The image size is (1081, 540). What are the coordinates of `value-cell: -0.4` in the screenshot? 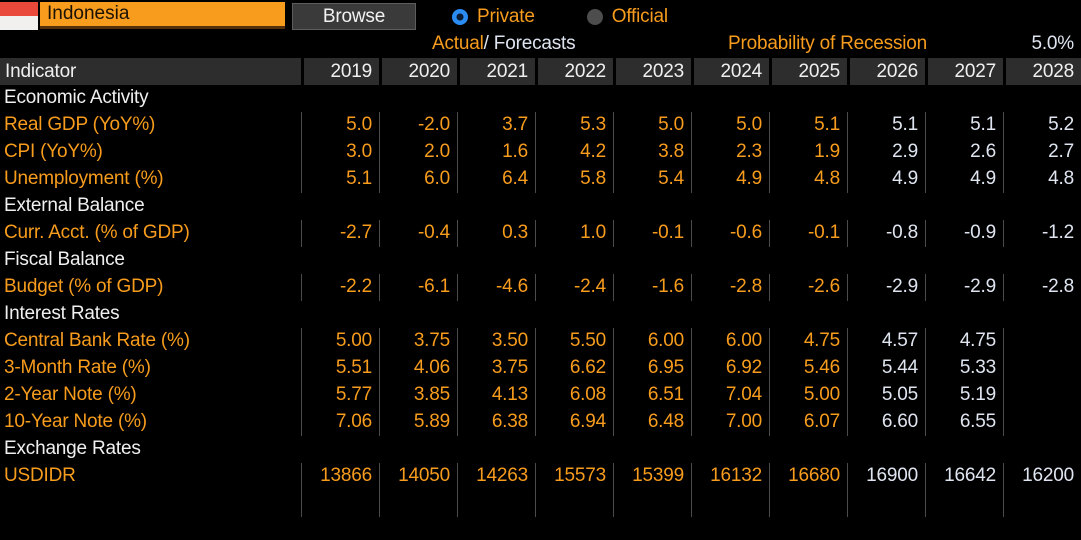 It's located at (418, 233).